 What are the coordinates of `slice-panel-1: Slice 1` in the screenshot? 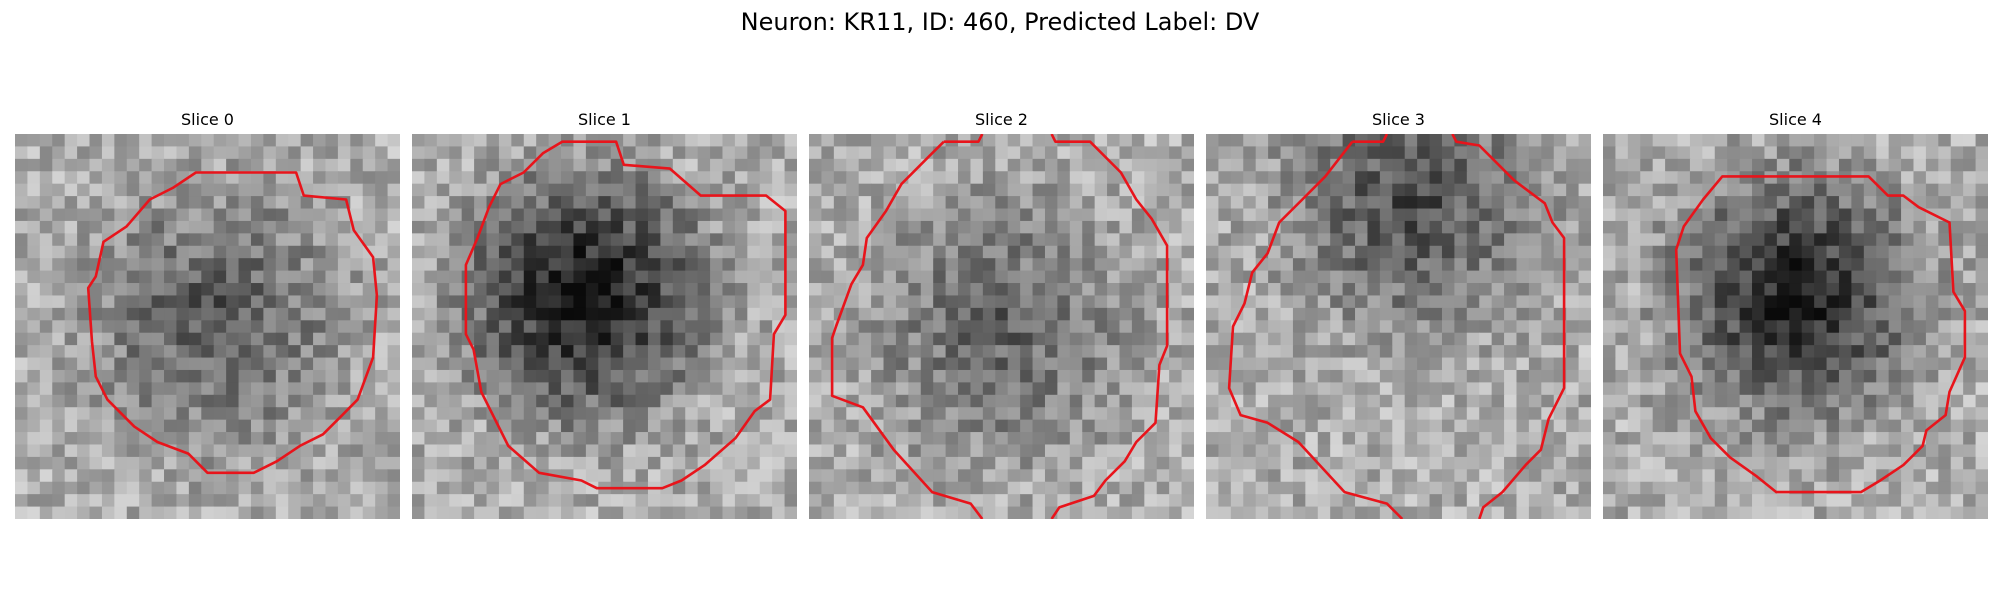 It's located at (604, 314).